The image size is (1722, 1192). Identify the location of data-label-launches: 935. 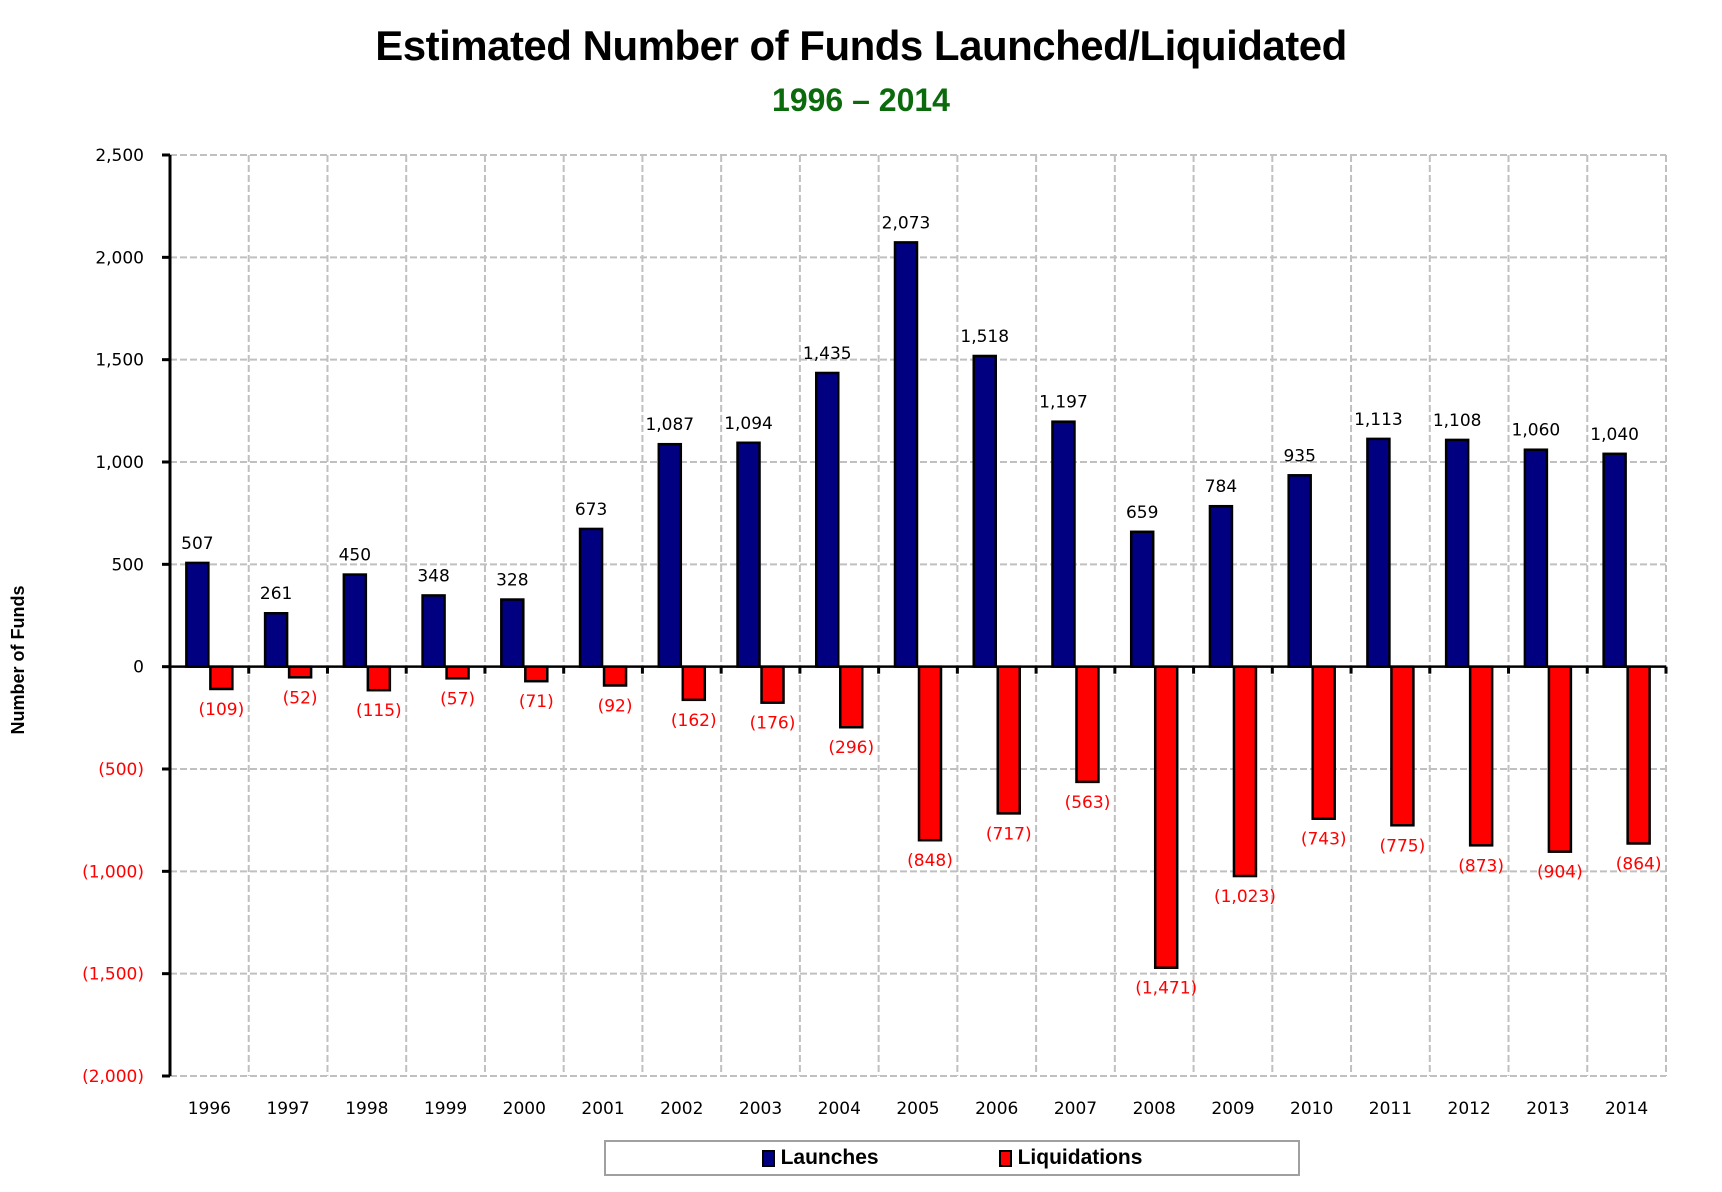
(1299, 456).